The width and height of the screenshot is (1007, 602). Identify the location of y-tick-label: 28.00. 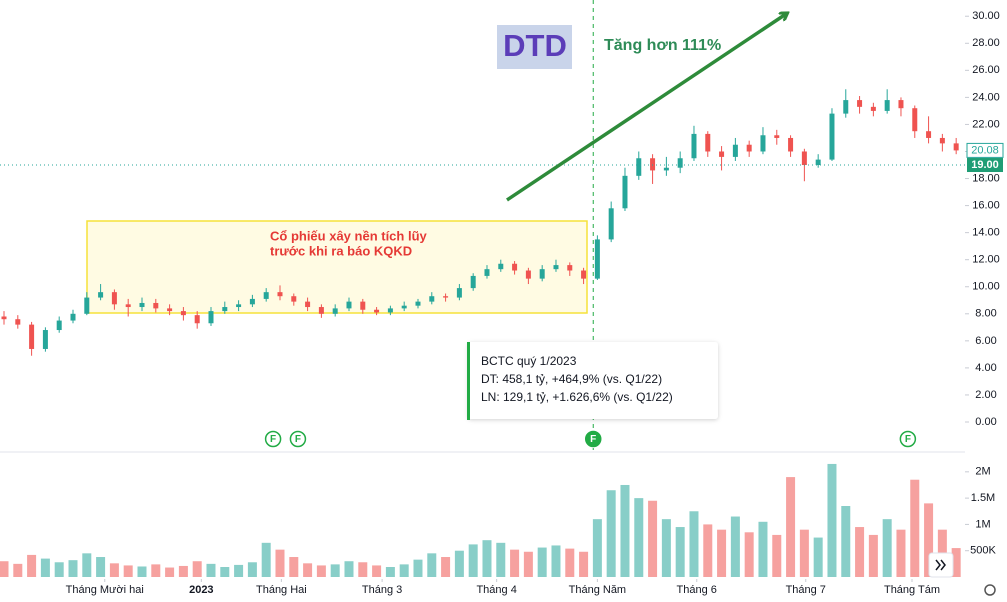
(986, 43).